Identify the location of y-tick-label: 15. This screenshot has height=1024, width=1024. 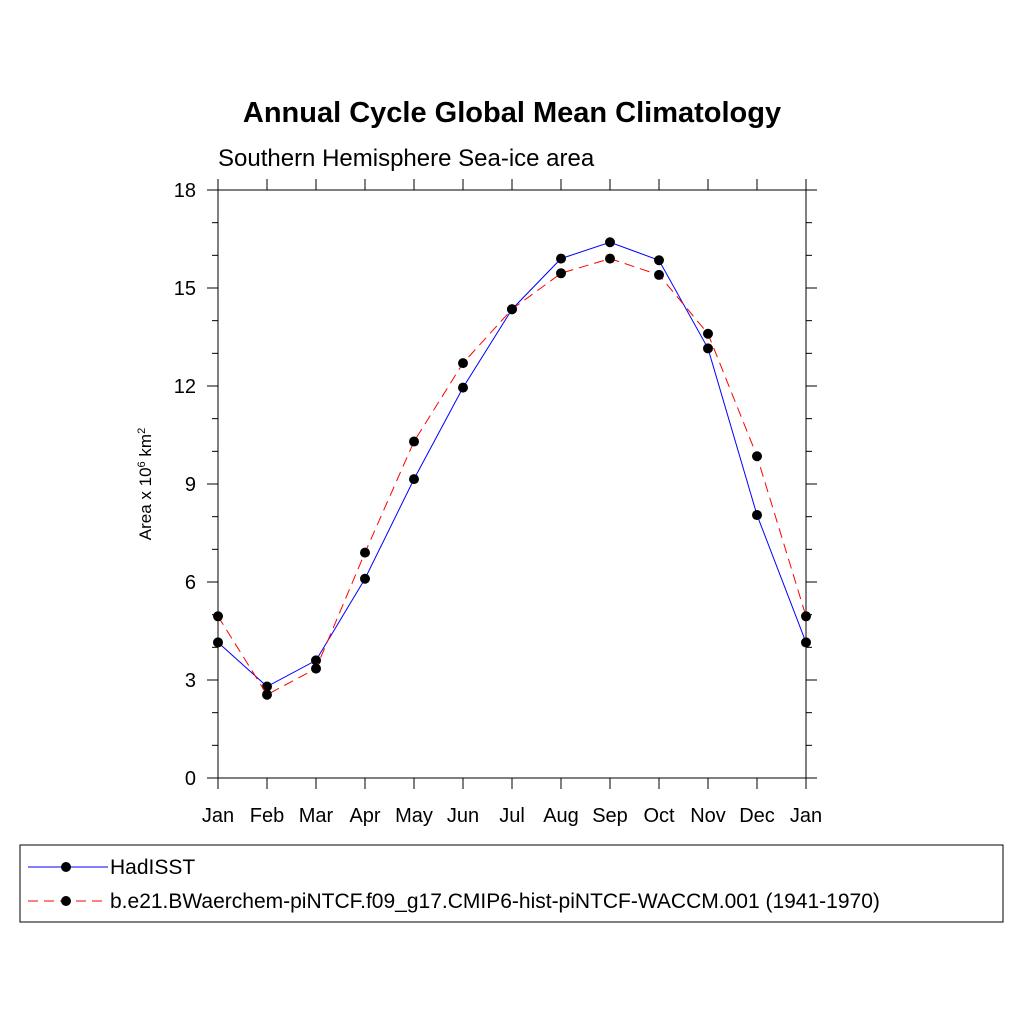
(185, 289).